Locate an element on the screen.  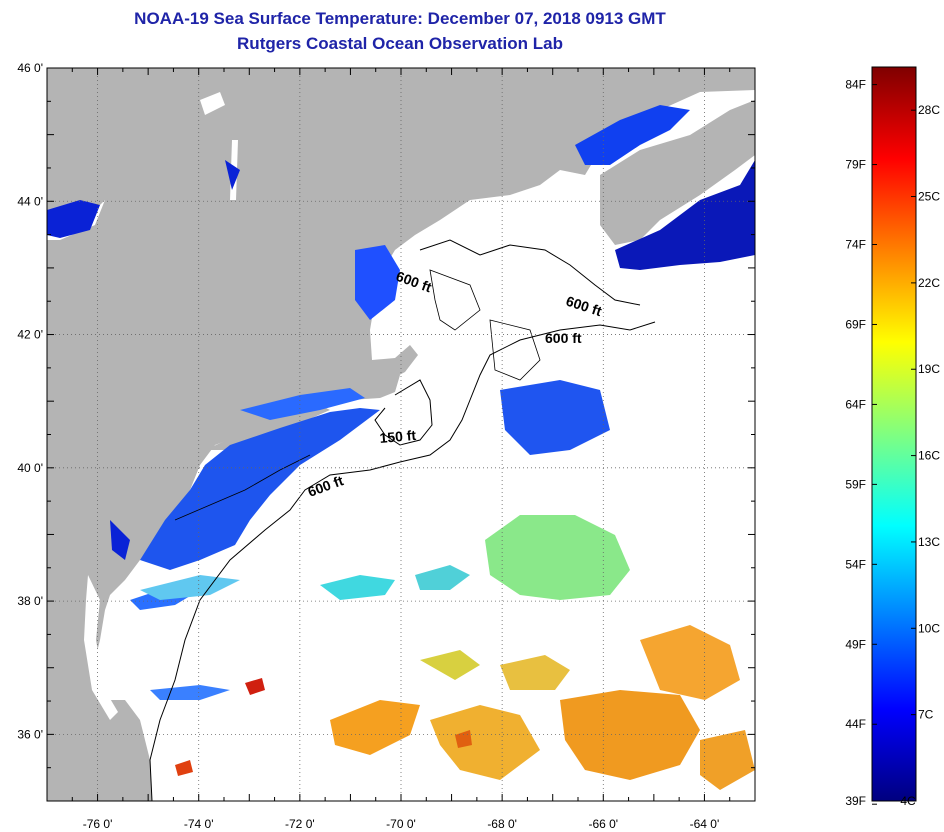
lat-tick-label: 42 0' is located at coordinates (30, 335).